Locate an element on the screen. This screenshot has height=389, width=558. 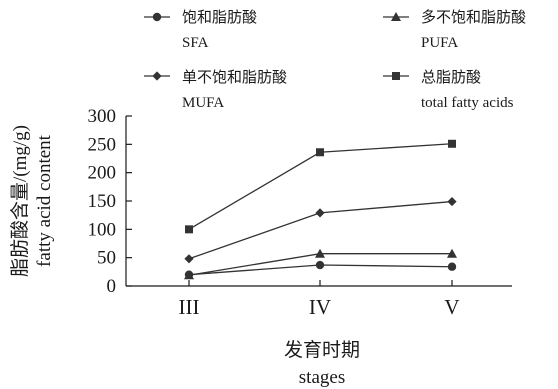
legend-marker-total is located at coordinates (396, 76).